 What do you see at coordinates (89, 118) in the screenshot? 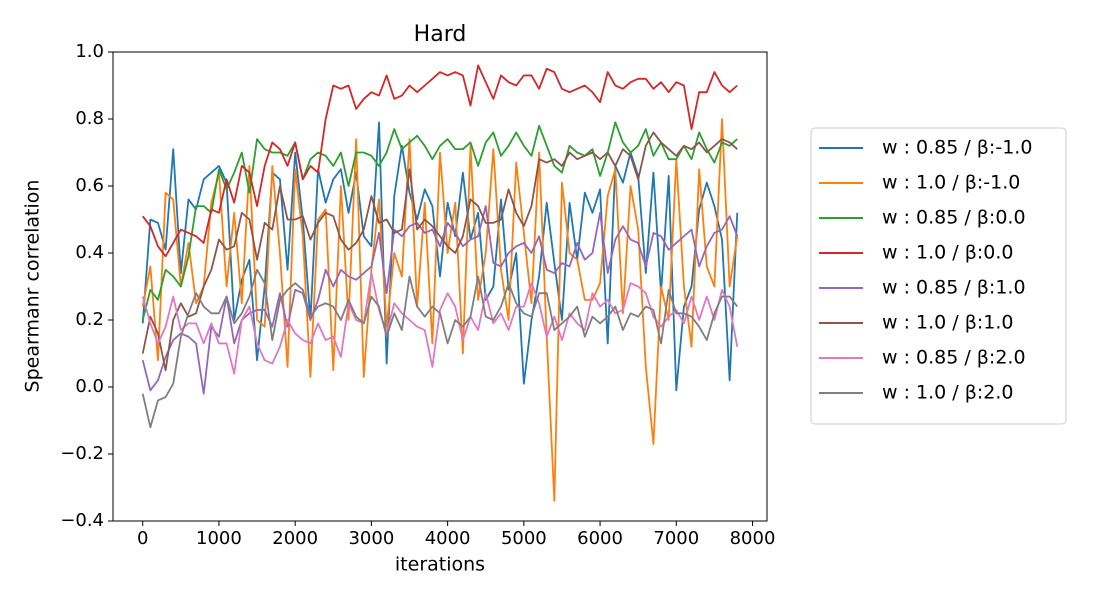
I see `y-tick-label: 0.8` at bounding box center [89, 118].